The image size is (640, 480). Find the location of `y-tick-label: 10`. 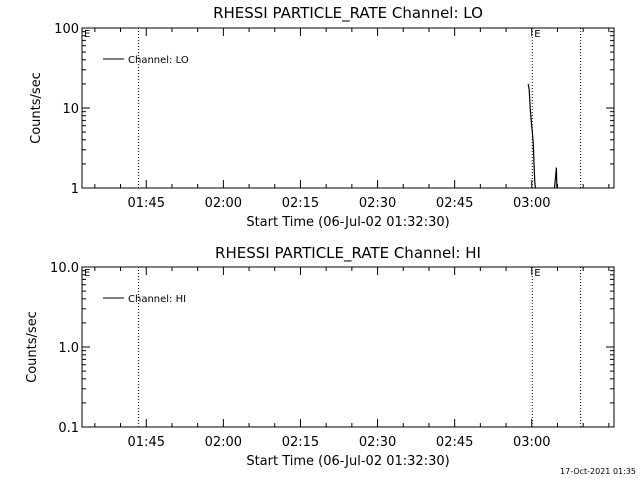

y-tick-label: 10 is located at coordinates (70, 109).